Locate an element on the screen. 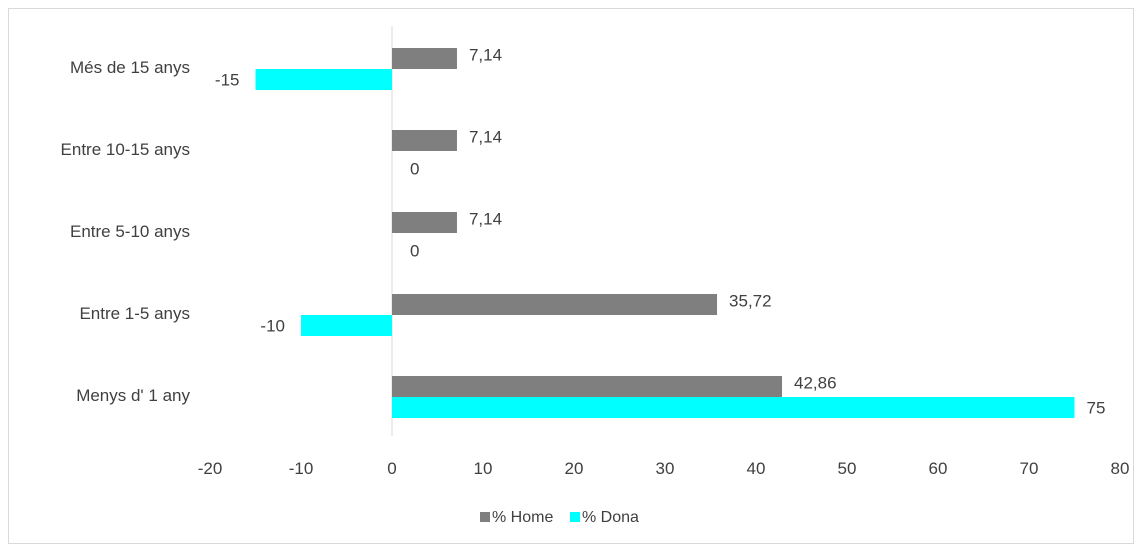 This screenshot has height=554, width=1144. category-label: Menys d' 1 any is located at coordinates (133, 395).